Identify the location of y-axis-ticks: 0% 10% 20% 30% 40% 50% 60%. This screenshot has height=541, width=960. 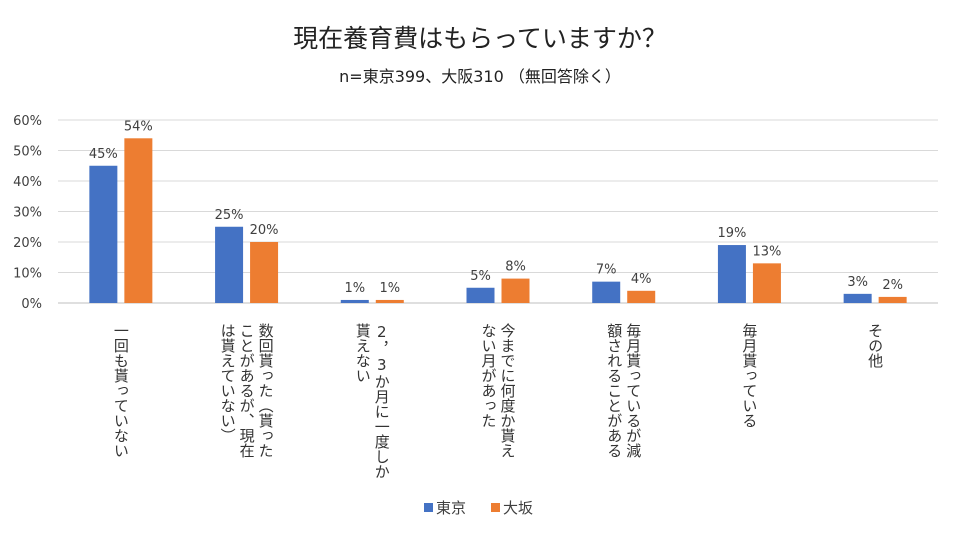
(27, 213).